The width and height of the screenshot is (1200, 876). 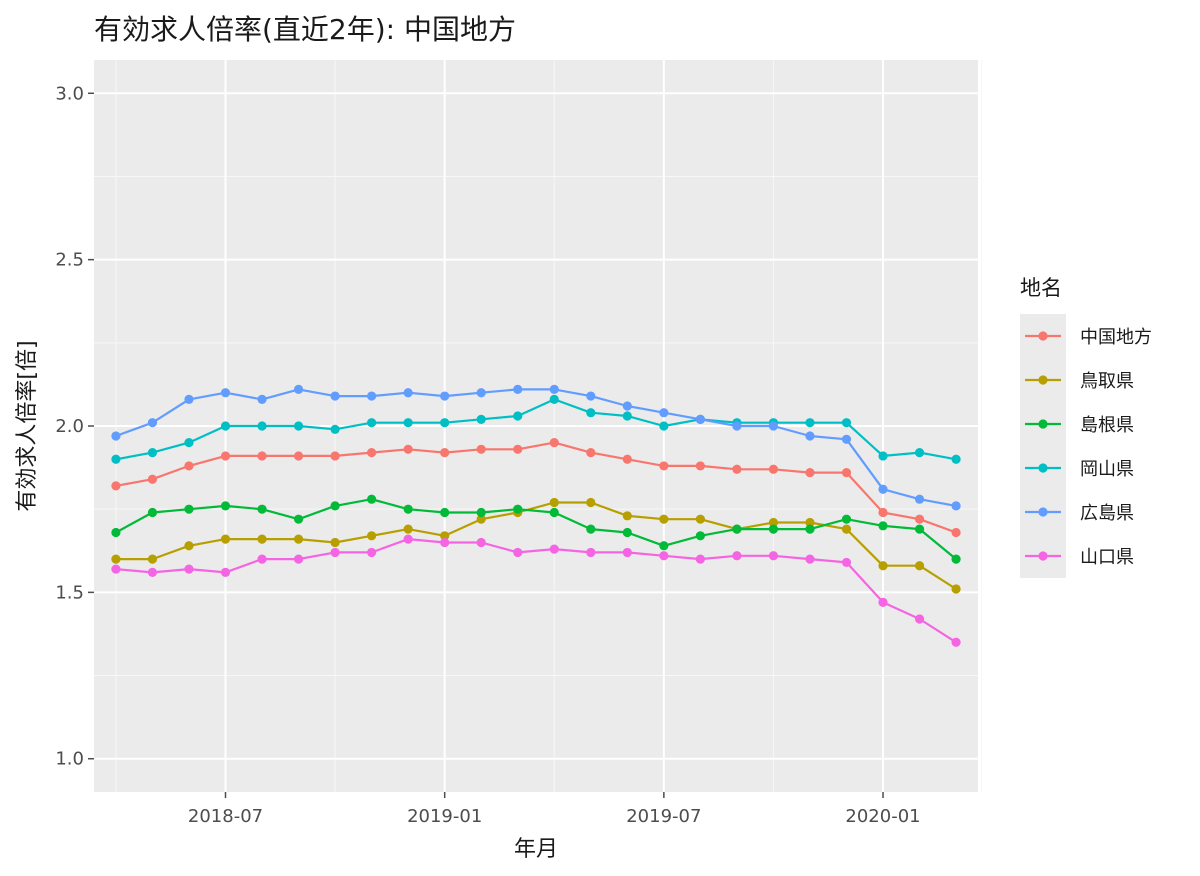 What do you see at coordinates (27, 425) in the screenshot?
I see `y-axis-title: 有効求人倍率[倍]` at bounding box center [27, 425].